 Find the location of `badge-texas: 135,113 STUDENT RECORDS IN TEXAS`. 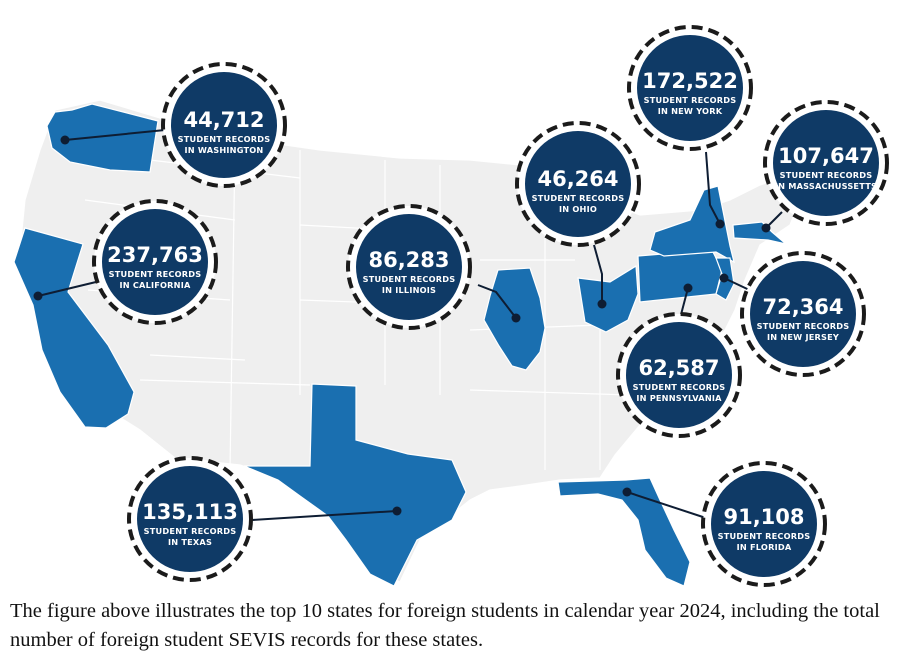

badge-texas: 135,113 STUDENT RECORDS IN TEXAS is located at coordinates (190, 519).